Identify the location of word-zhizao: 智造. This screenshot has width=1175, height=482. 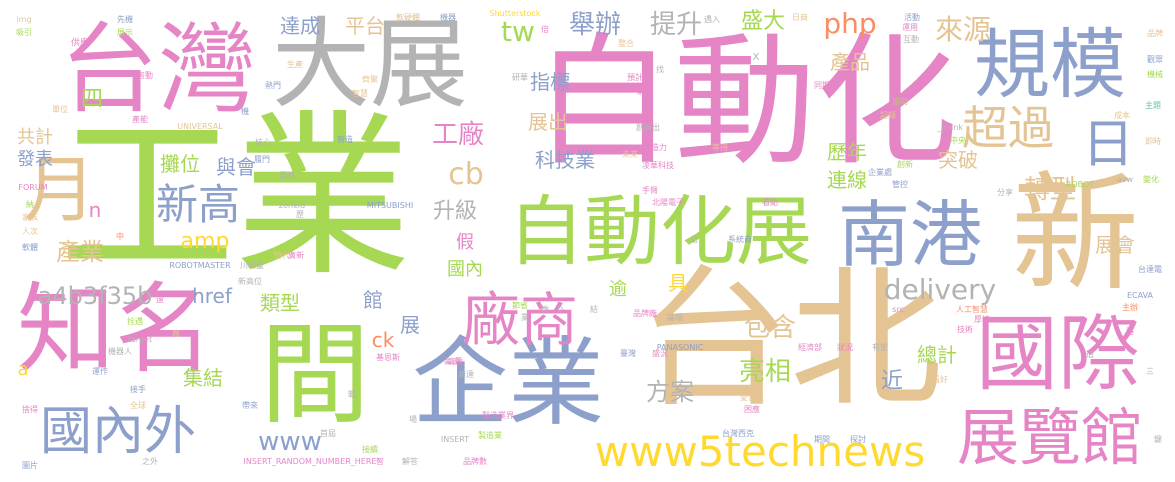
(345, 139).